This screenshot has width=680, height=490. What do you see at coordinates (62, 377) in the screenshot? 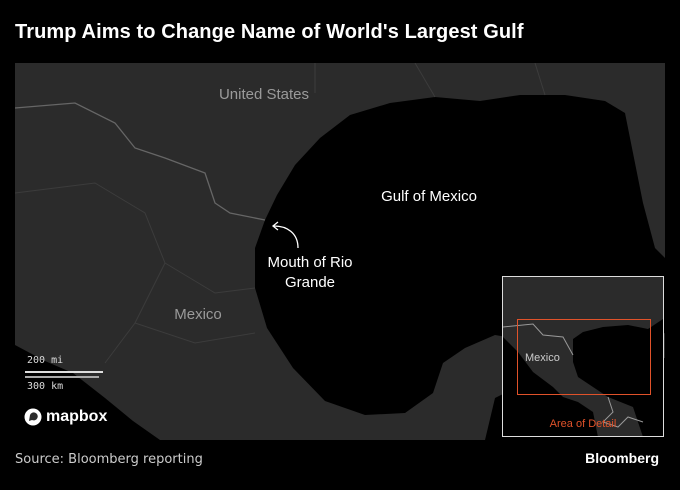
I see `scale-bar-km` at bounding box center [62, 377].